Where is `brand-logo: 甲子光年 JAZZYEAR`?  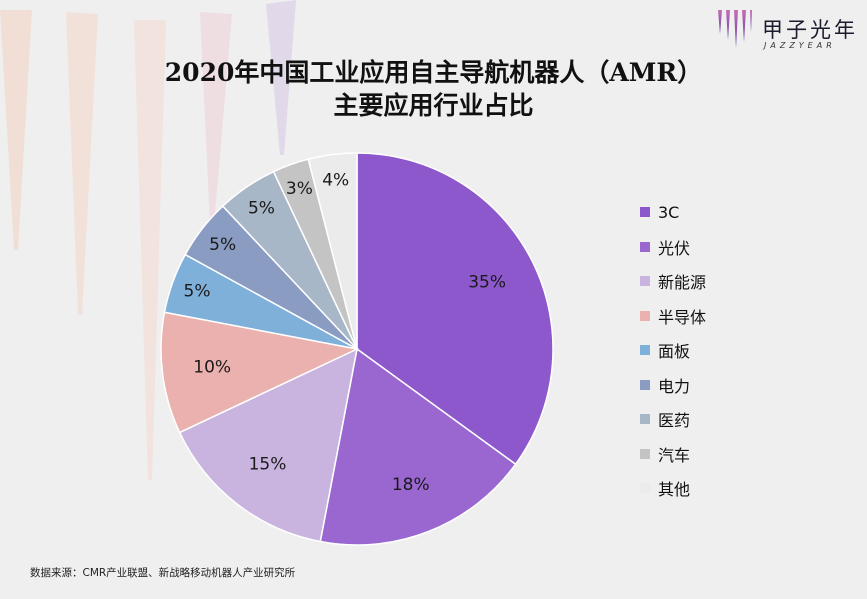 brand-logo: 甲子光年 JAZZYEAR is located at coordinates (786, 36).